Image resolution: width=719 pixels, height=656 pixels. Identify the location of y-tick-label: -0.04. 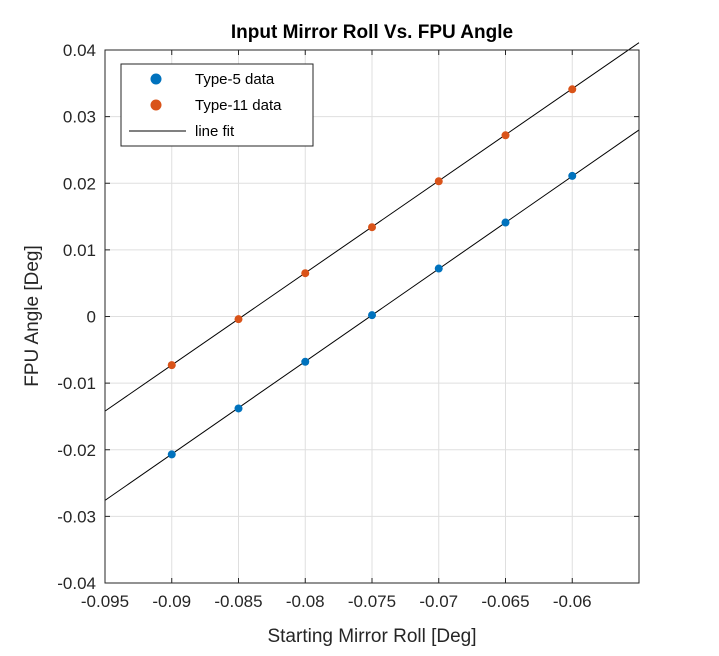
(76, 583).